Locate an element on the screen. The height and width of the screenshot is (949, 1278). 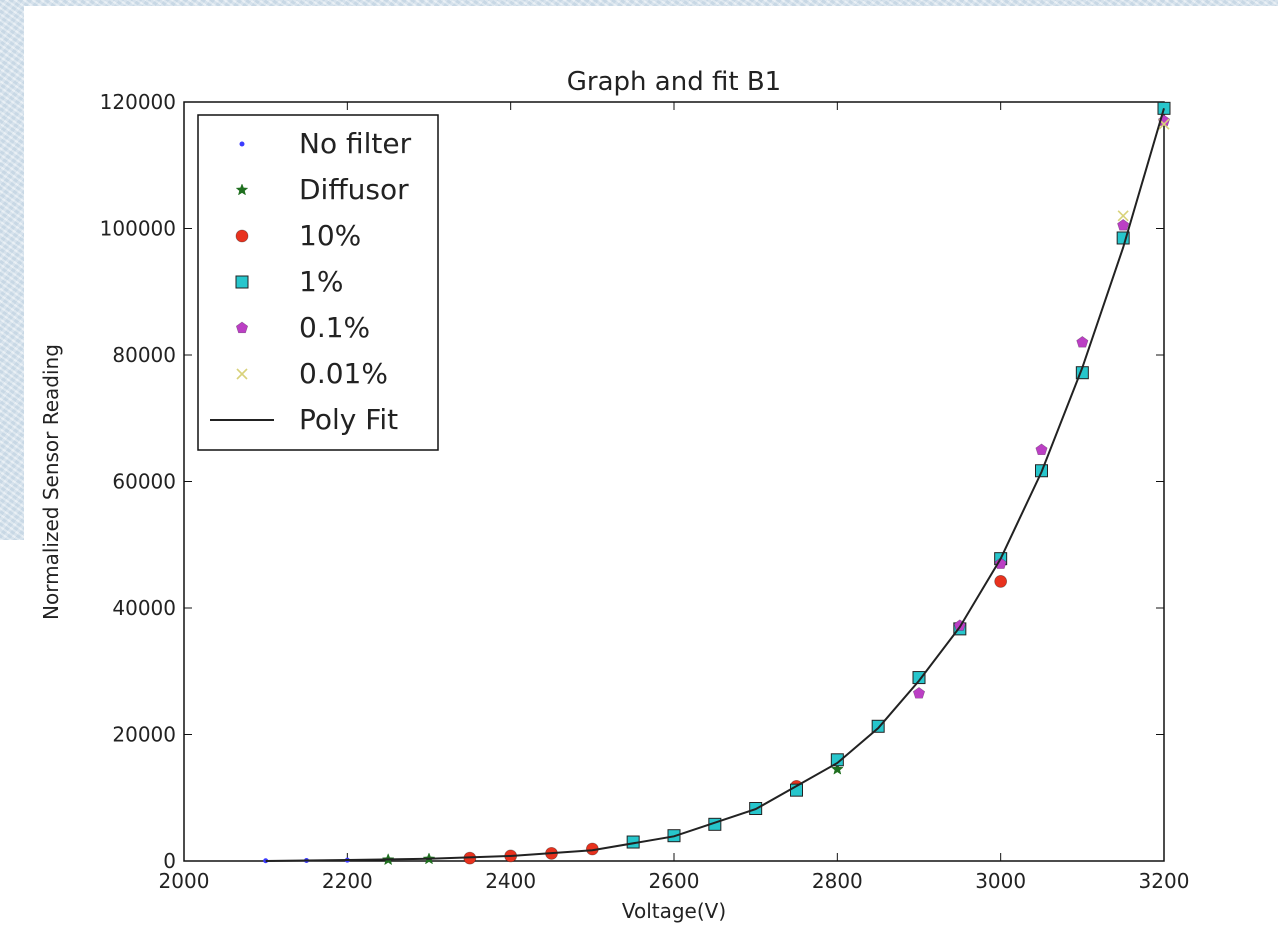
legend-marker-stroke-b is located at coordinates (242, 374).